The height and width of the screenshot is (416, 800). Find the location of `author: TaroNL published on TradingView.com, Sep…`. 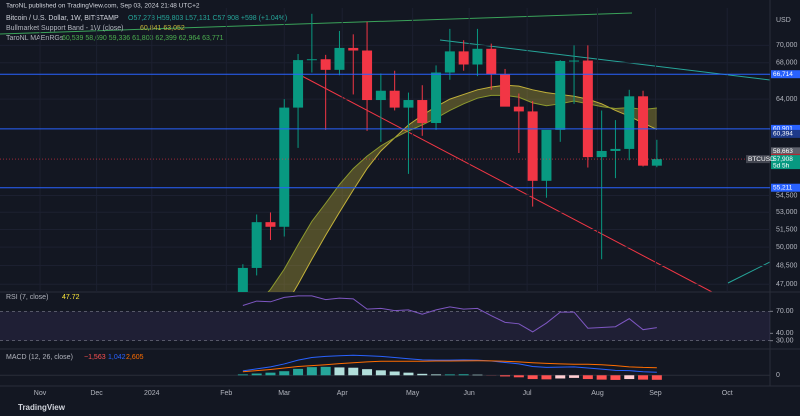

author: TaroNL published on TradingView.com, Sep… is located at coordinates (103, 6).